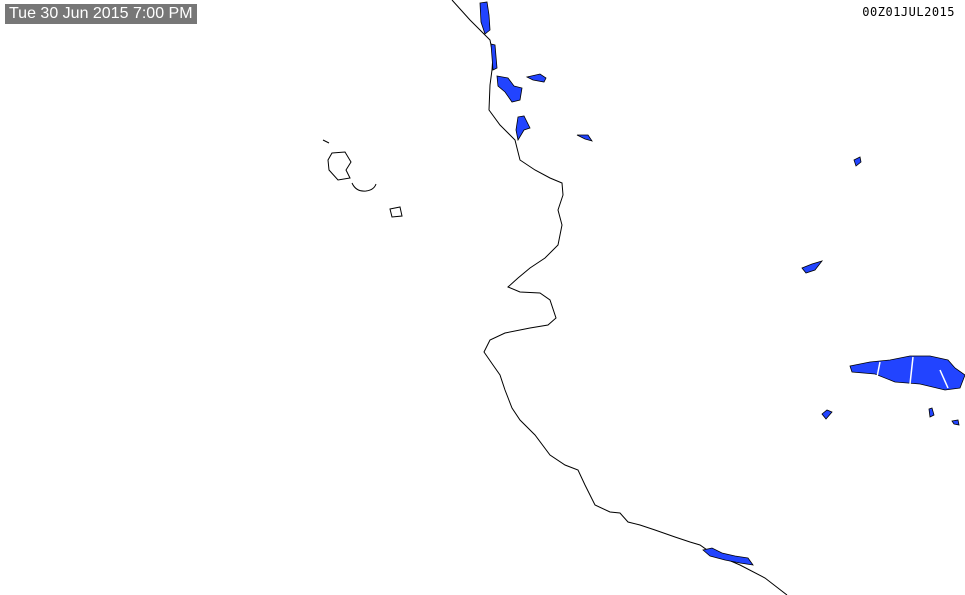 The image size is (965, 595). Describe the element at coordinates (908, 12) in the screenshot. I see `valid-time-label: 00Z01JUL2015` at that location.